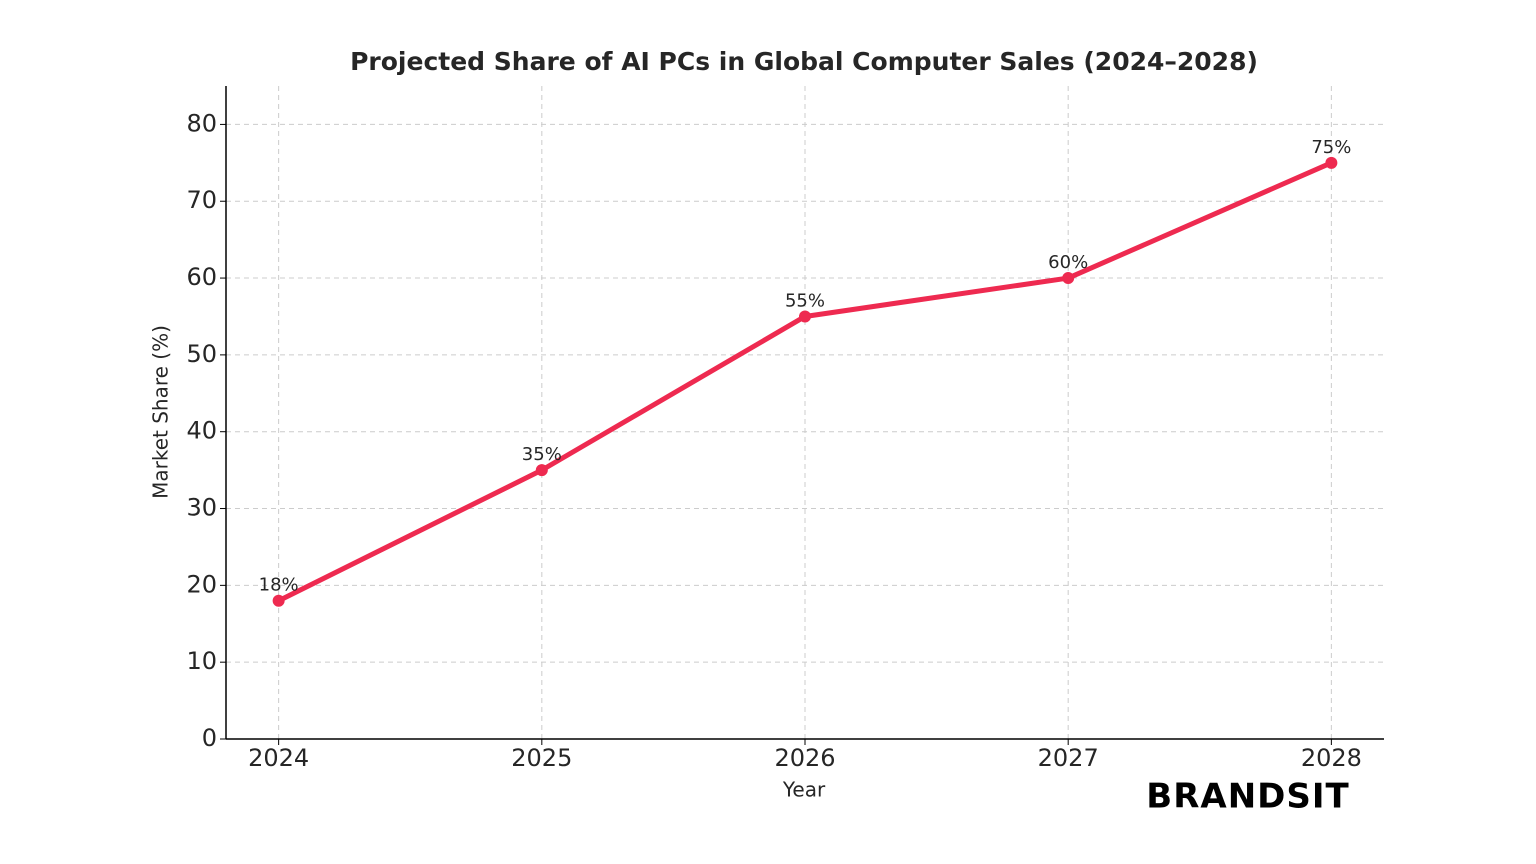 This screenshot has height=864, width=1536. What do you see at coordinates (542, 454) in the screenshot?
I see `data-label: 35%` at bounding box center [542, 454].